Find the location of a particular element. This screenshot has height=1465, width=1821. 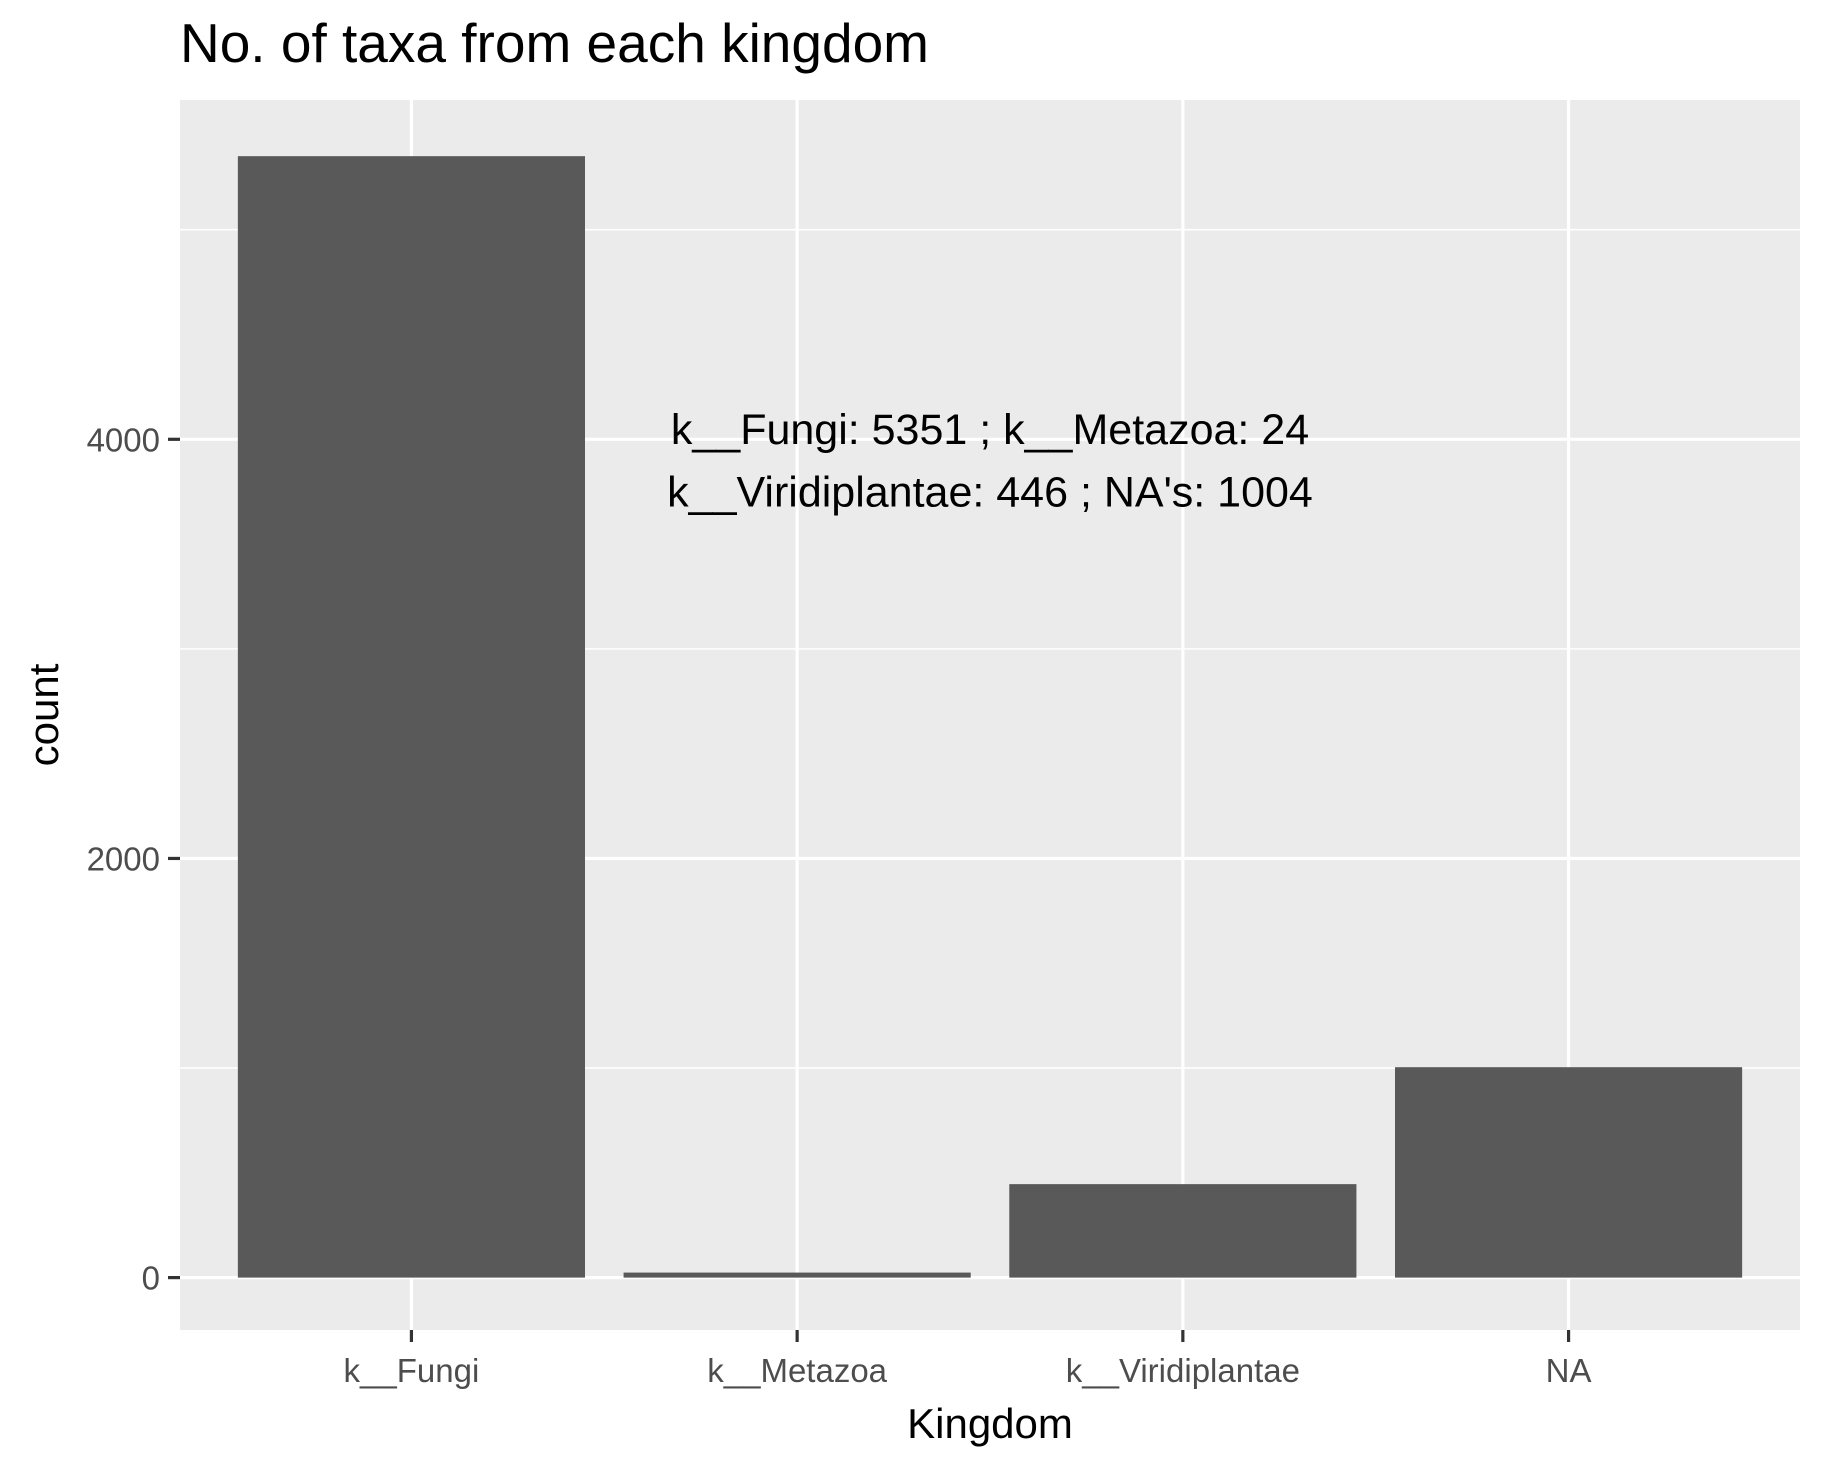

annotation-line-2: k__Viridiplantae: 446 ; NA's: 1004 is located at coordinates (990, 493).